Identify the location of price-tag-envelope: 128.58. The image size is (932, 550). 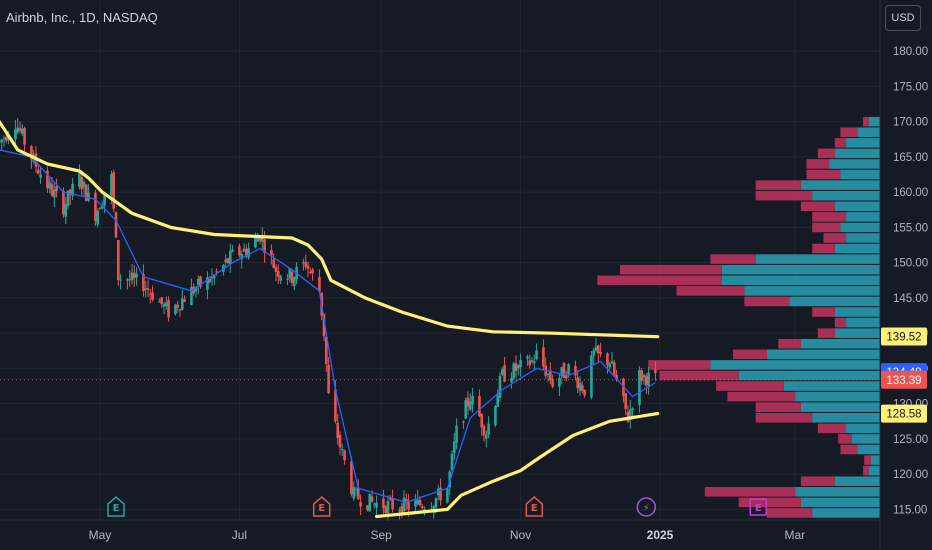
(904, 413).